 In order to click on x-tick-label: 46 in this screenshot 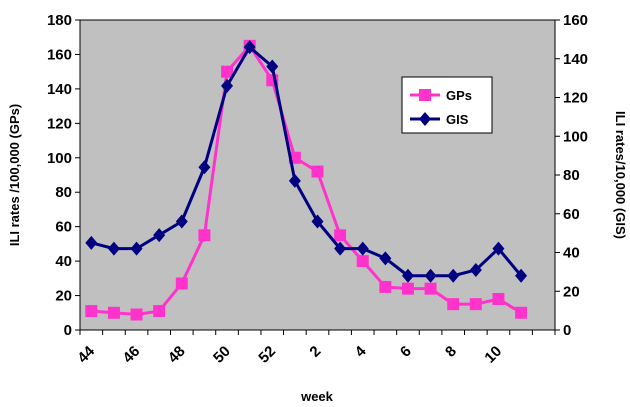, I will do `click(132, 355)`.